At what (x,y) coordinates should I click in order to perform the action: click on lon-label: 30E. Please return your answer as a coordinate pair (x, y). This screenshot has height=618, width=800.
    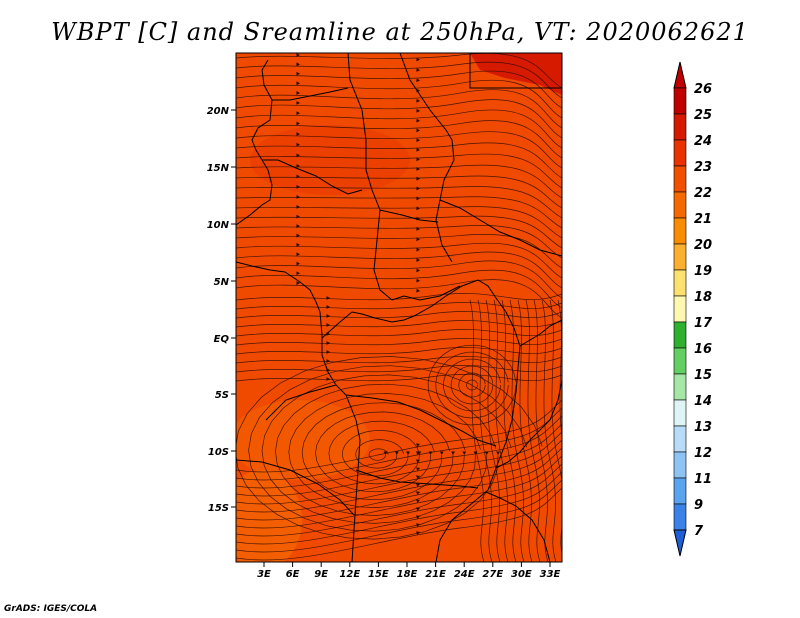
    Looking at the image, I should click on (521, 574).